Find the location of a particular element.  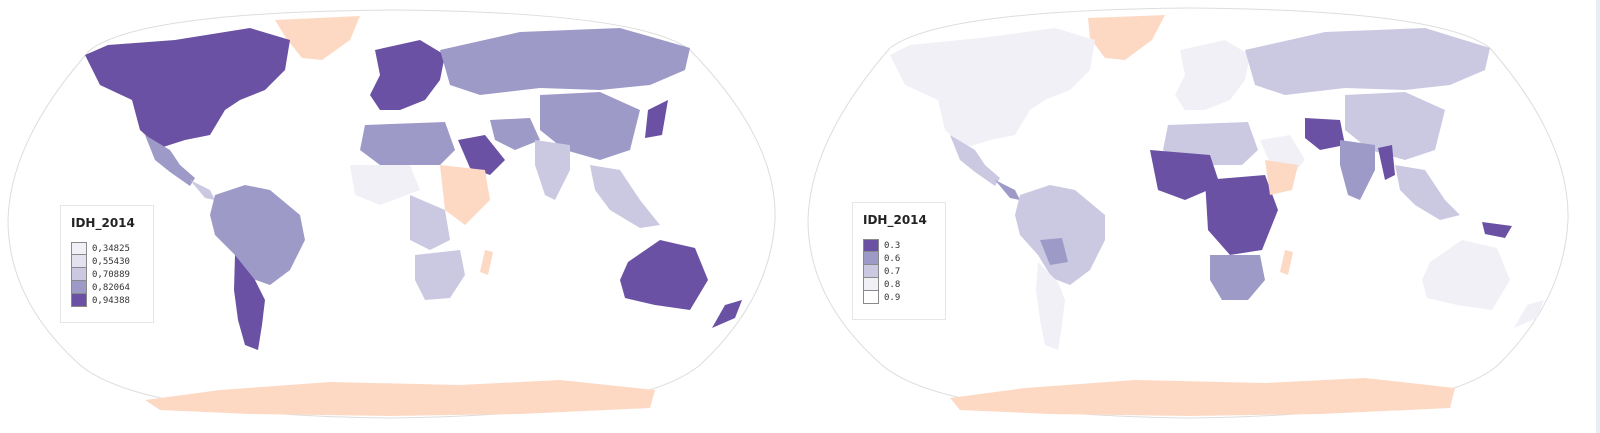

legend-item: 0.6 is located at coordinates (899, 258).